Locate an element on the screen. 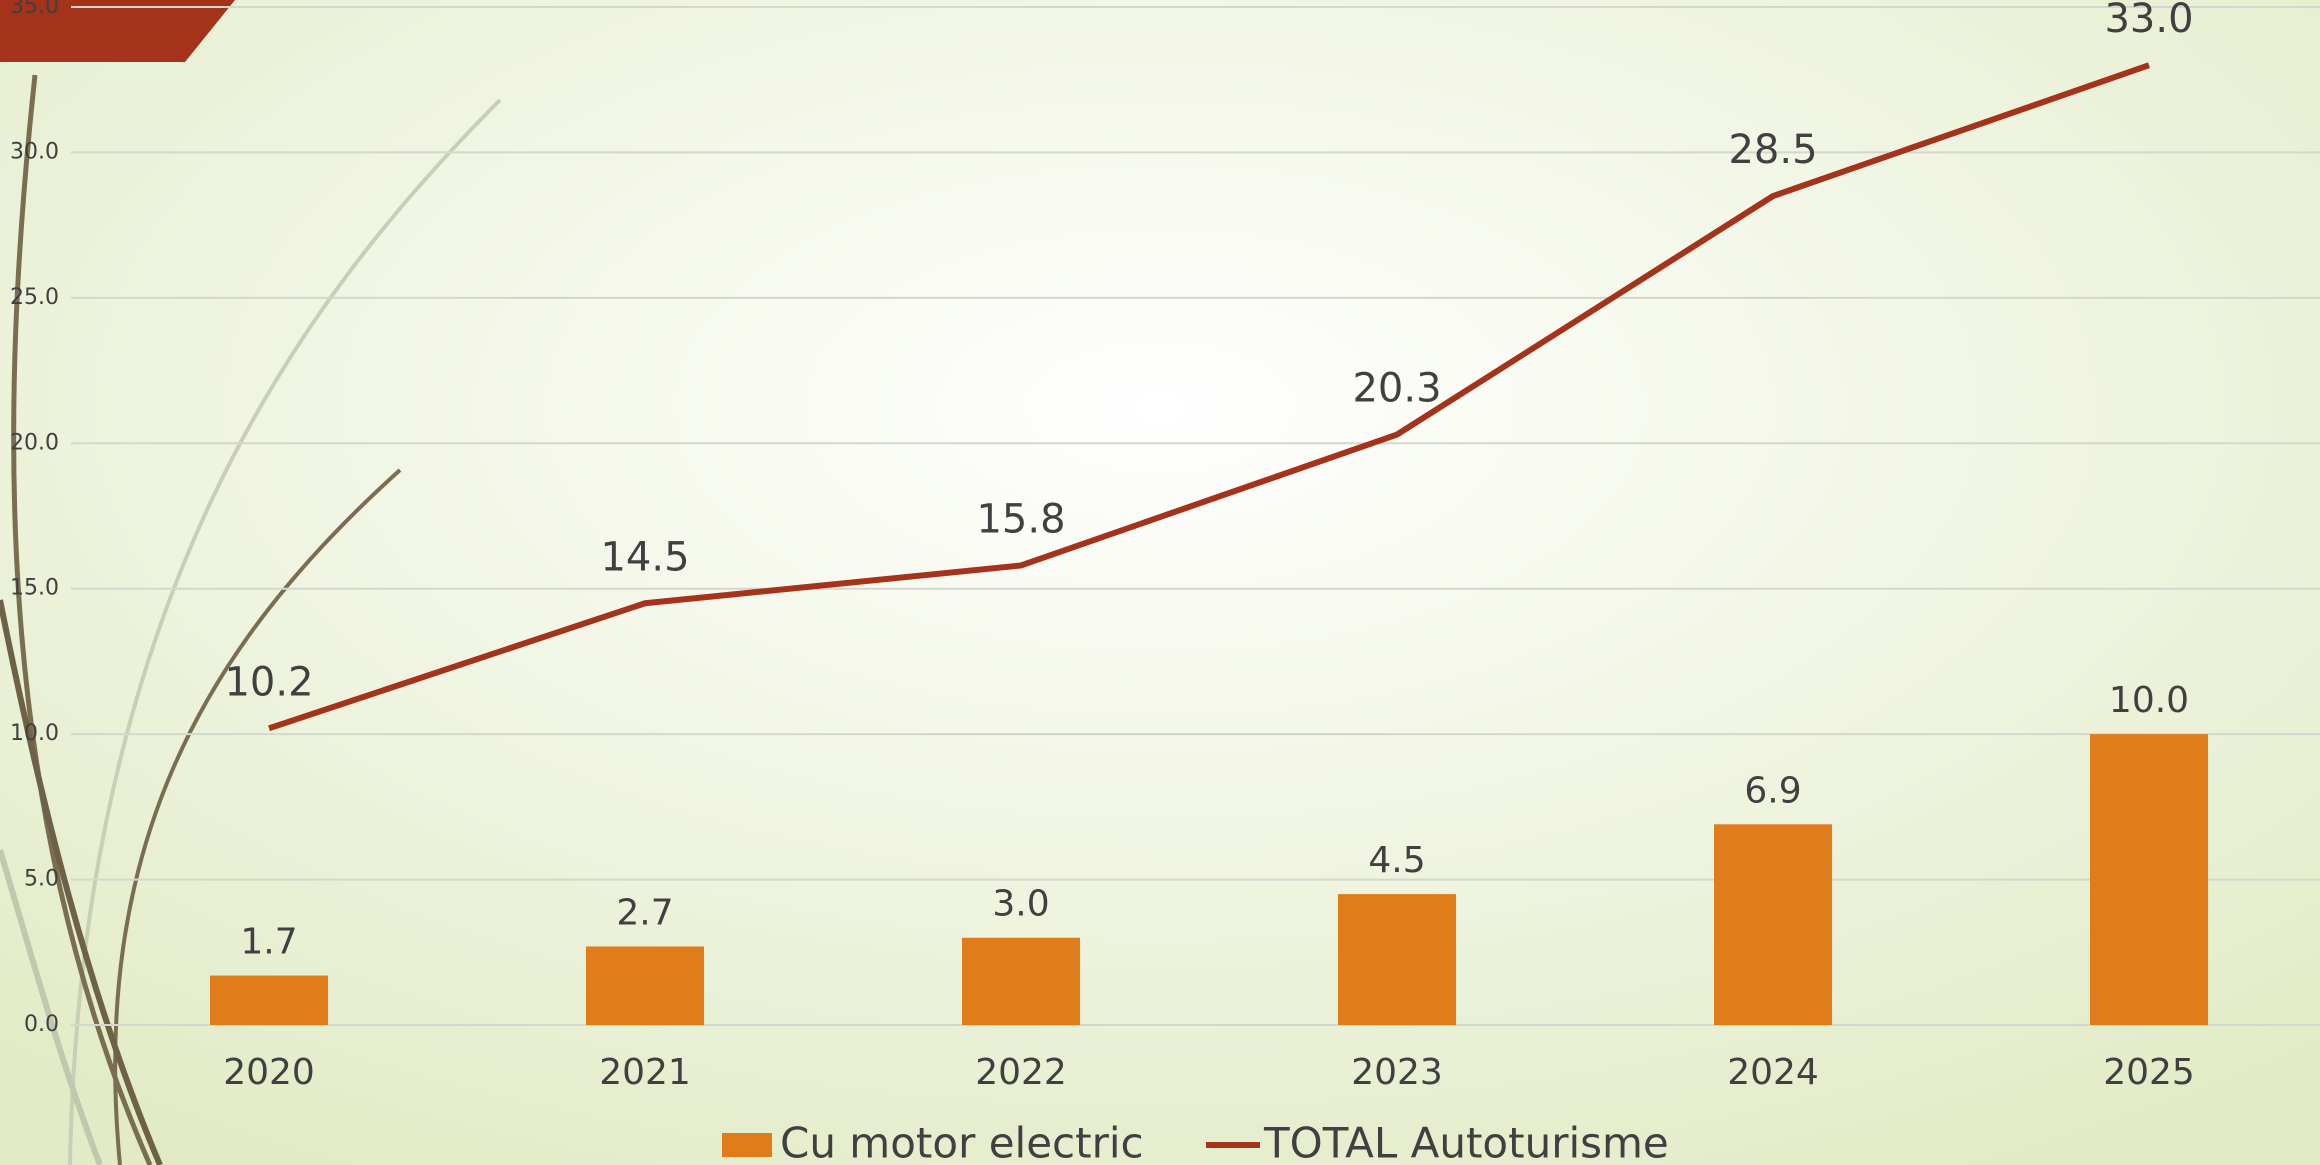 This screenshot has width=2320, height=1165. x-tick-label: 2020 is located at coordinates (269, 1072).